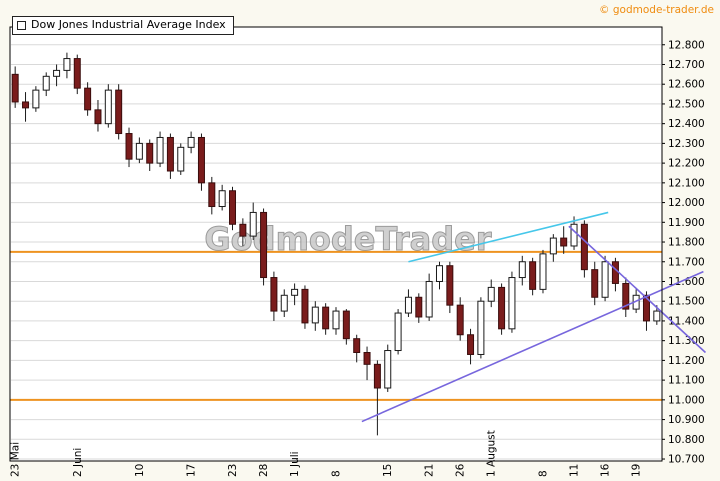  I want to click on x-tick-label: 21, so click(430, 470).